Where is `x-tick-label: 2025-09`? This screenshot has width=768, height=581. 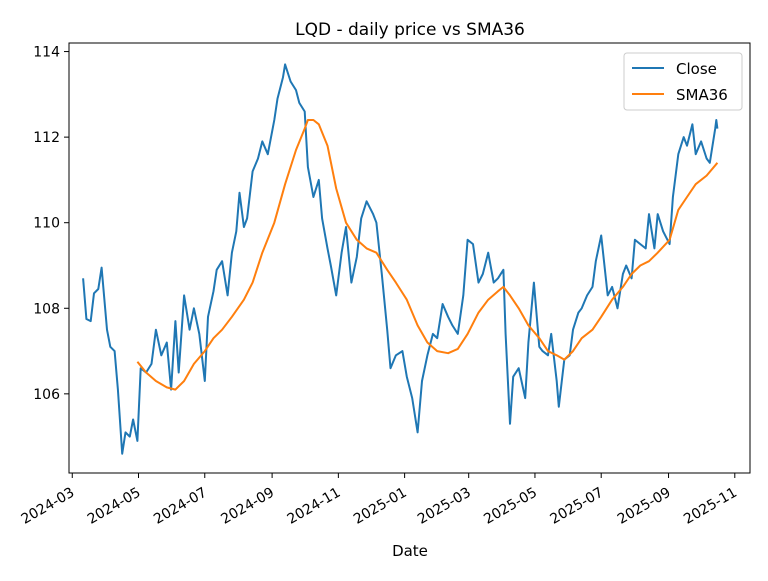 x-tick-label: 2025-09 is located at coordinates (644, 506).